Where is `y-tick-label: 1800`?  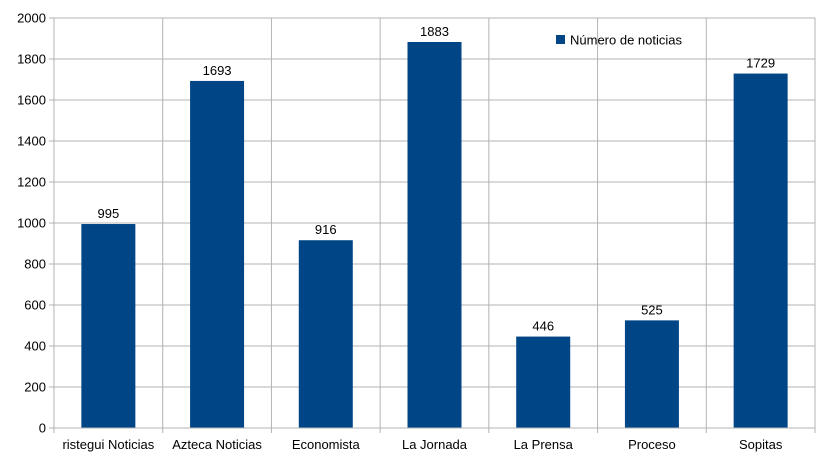 y-tick-label: 1800 is located at coordinates (31, 59).